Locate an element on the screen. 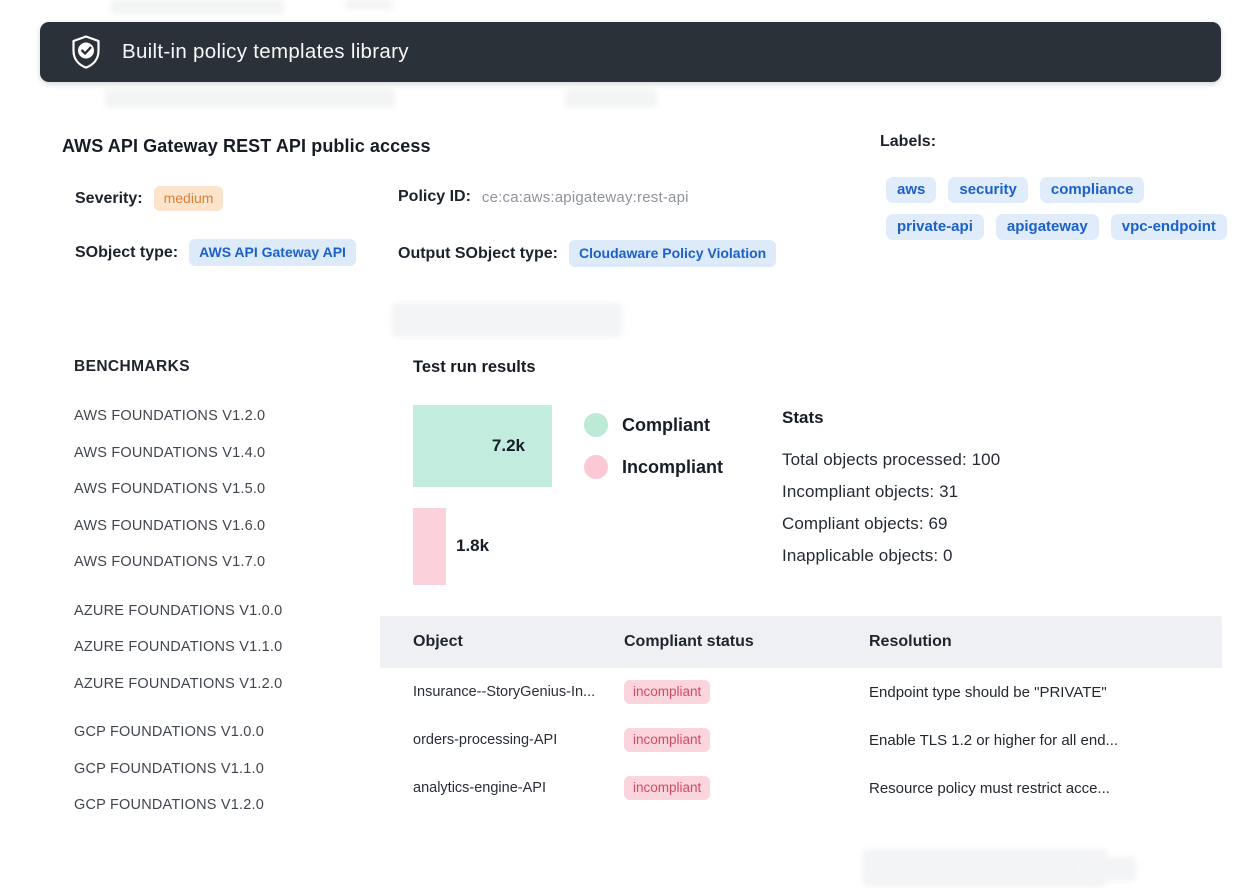 This screenshot has height=888, width=1256. legend-label-compliant: Compliant is located at coordinates (666, 424).